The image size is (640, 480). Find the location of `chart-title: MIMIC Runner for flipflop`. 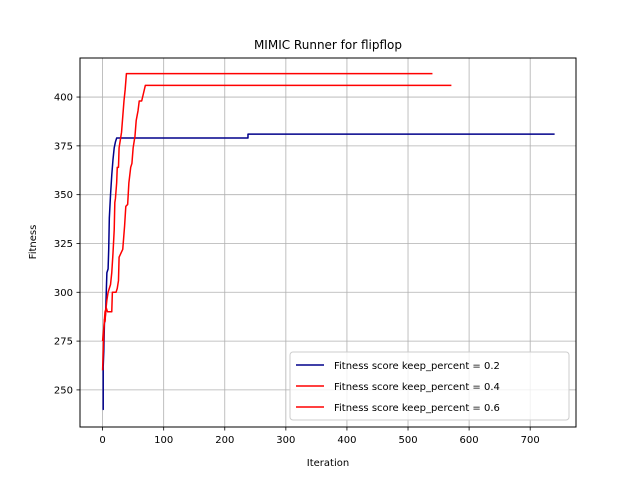

chart-title: MIMIC Runner for flipflop is located at coordinates (328, 45).